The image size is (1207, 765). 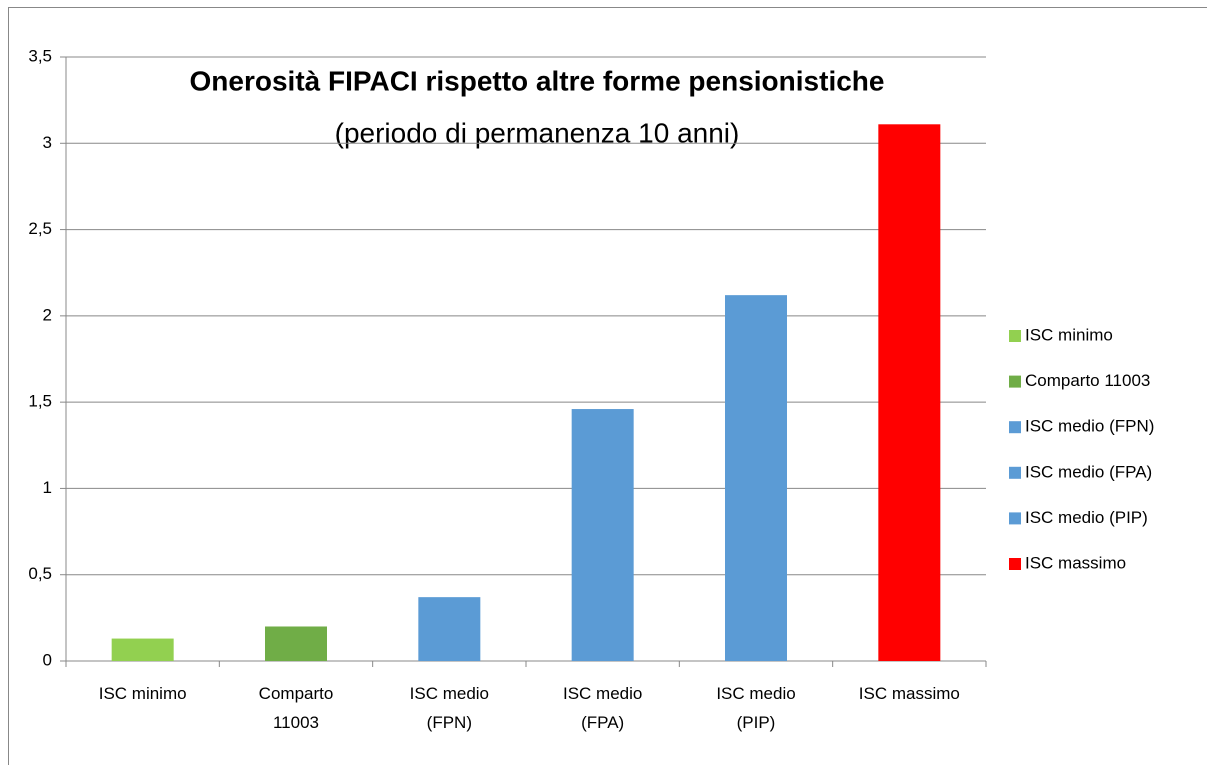 What do you see at coordinates (602, 708) in the screenshot?
I see `x-tick-label: ISC medio (FPA)` at bounding box center [602, 708].